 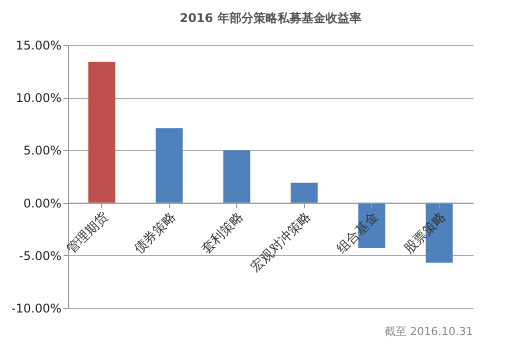 I want to click on x-tick-label: 管理期货, so click(x=88, y=233).